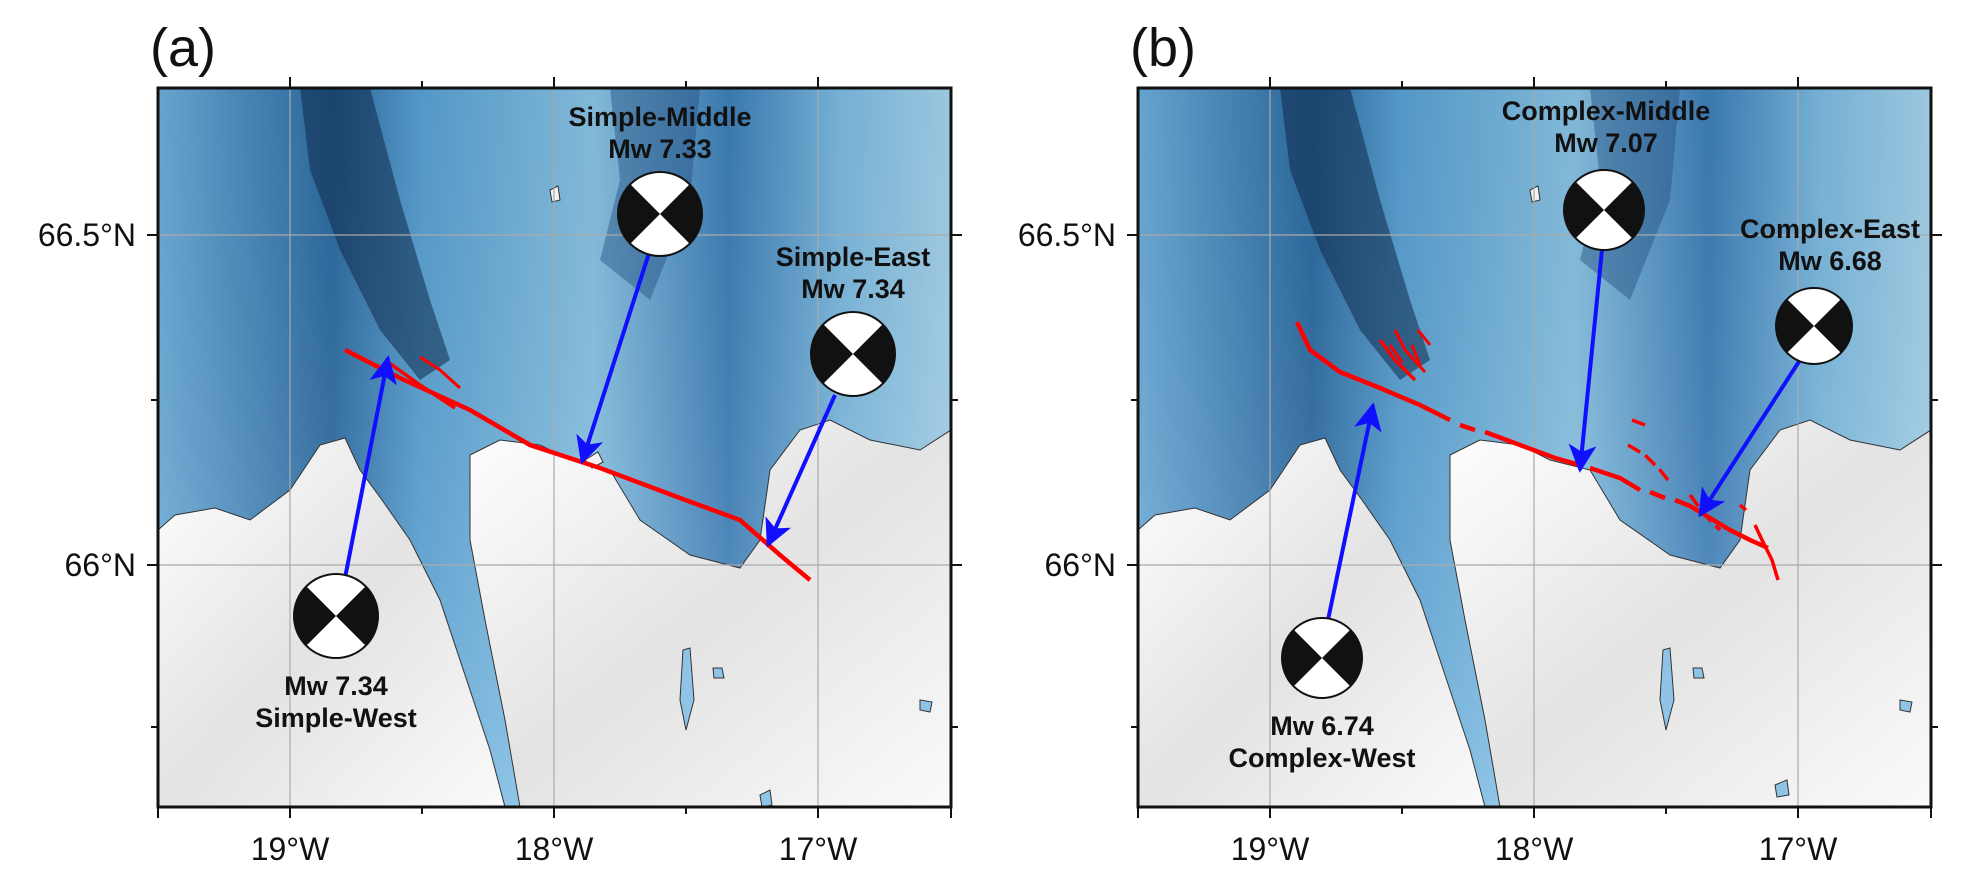 This screenshot has width=1963, height=880. Describe the element at coordinates (1606, 143) in the screenshot. I see `event-magnitude: Mw 7.07` at that location.